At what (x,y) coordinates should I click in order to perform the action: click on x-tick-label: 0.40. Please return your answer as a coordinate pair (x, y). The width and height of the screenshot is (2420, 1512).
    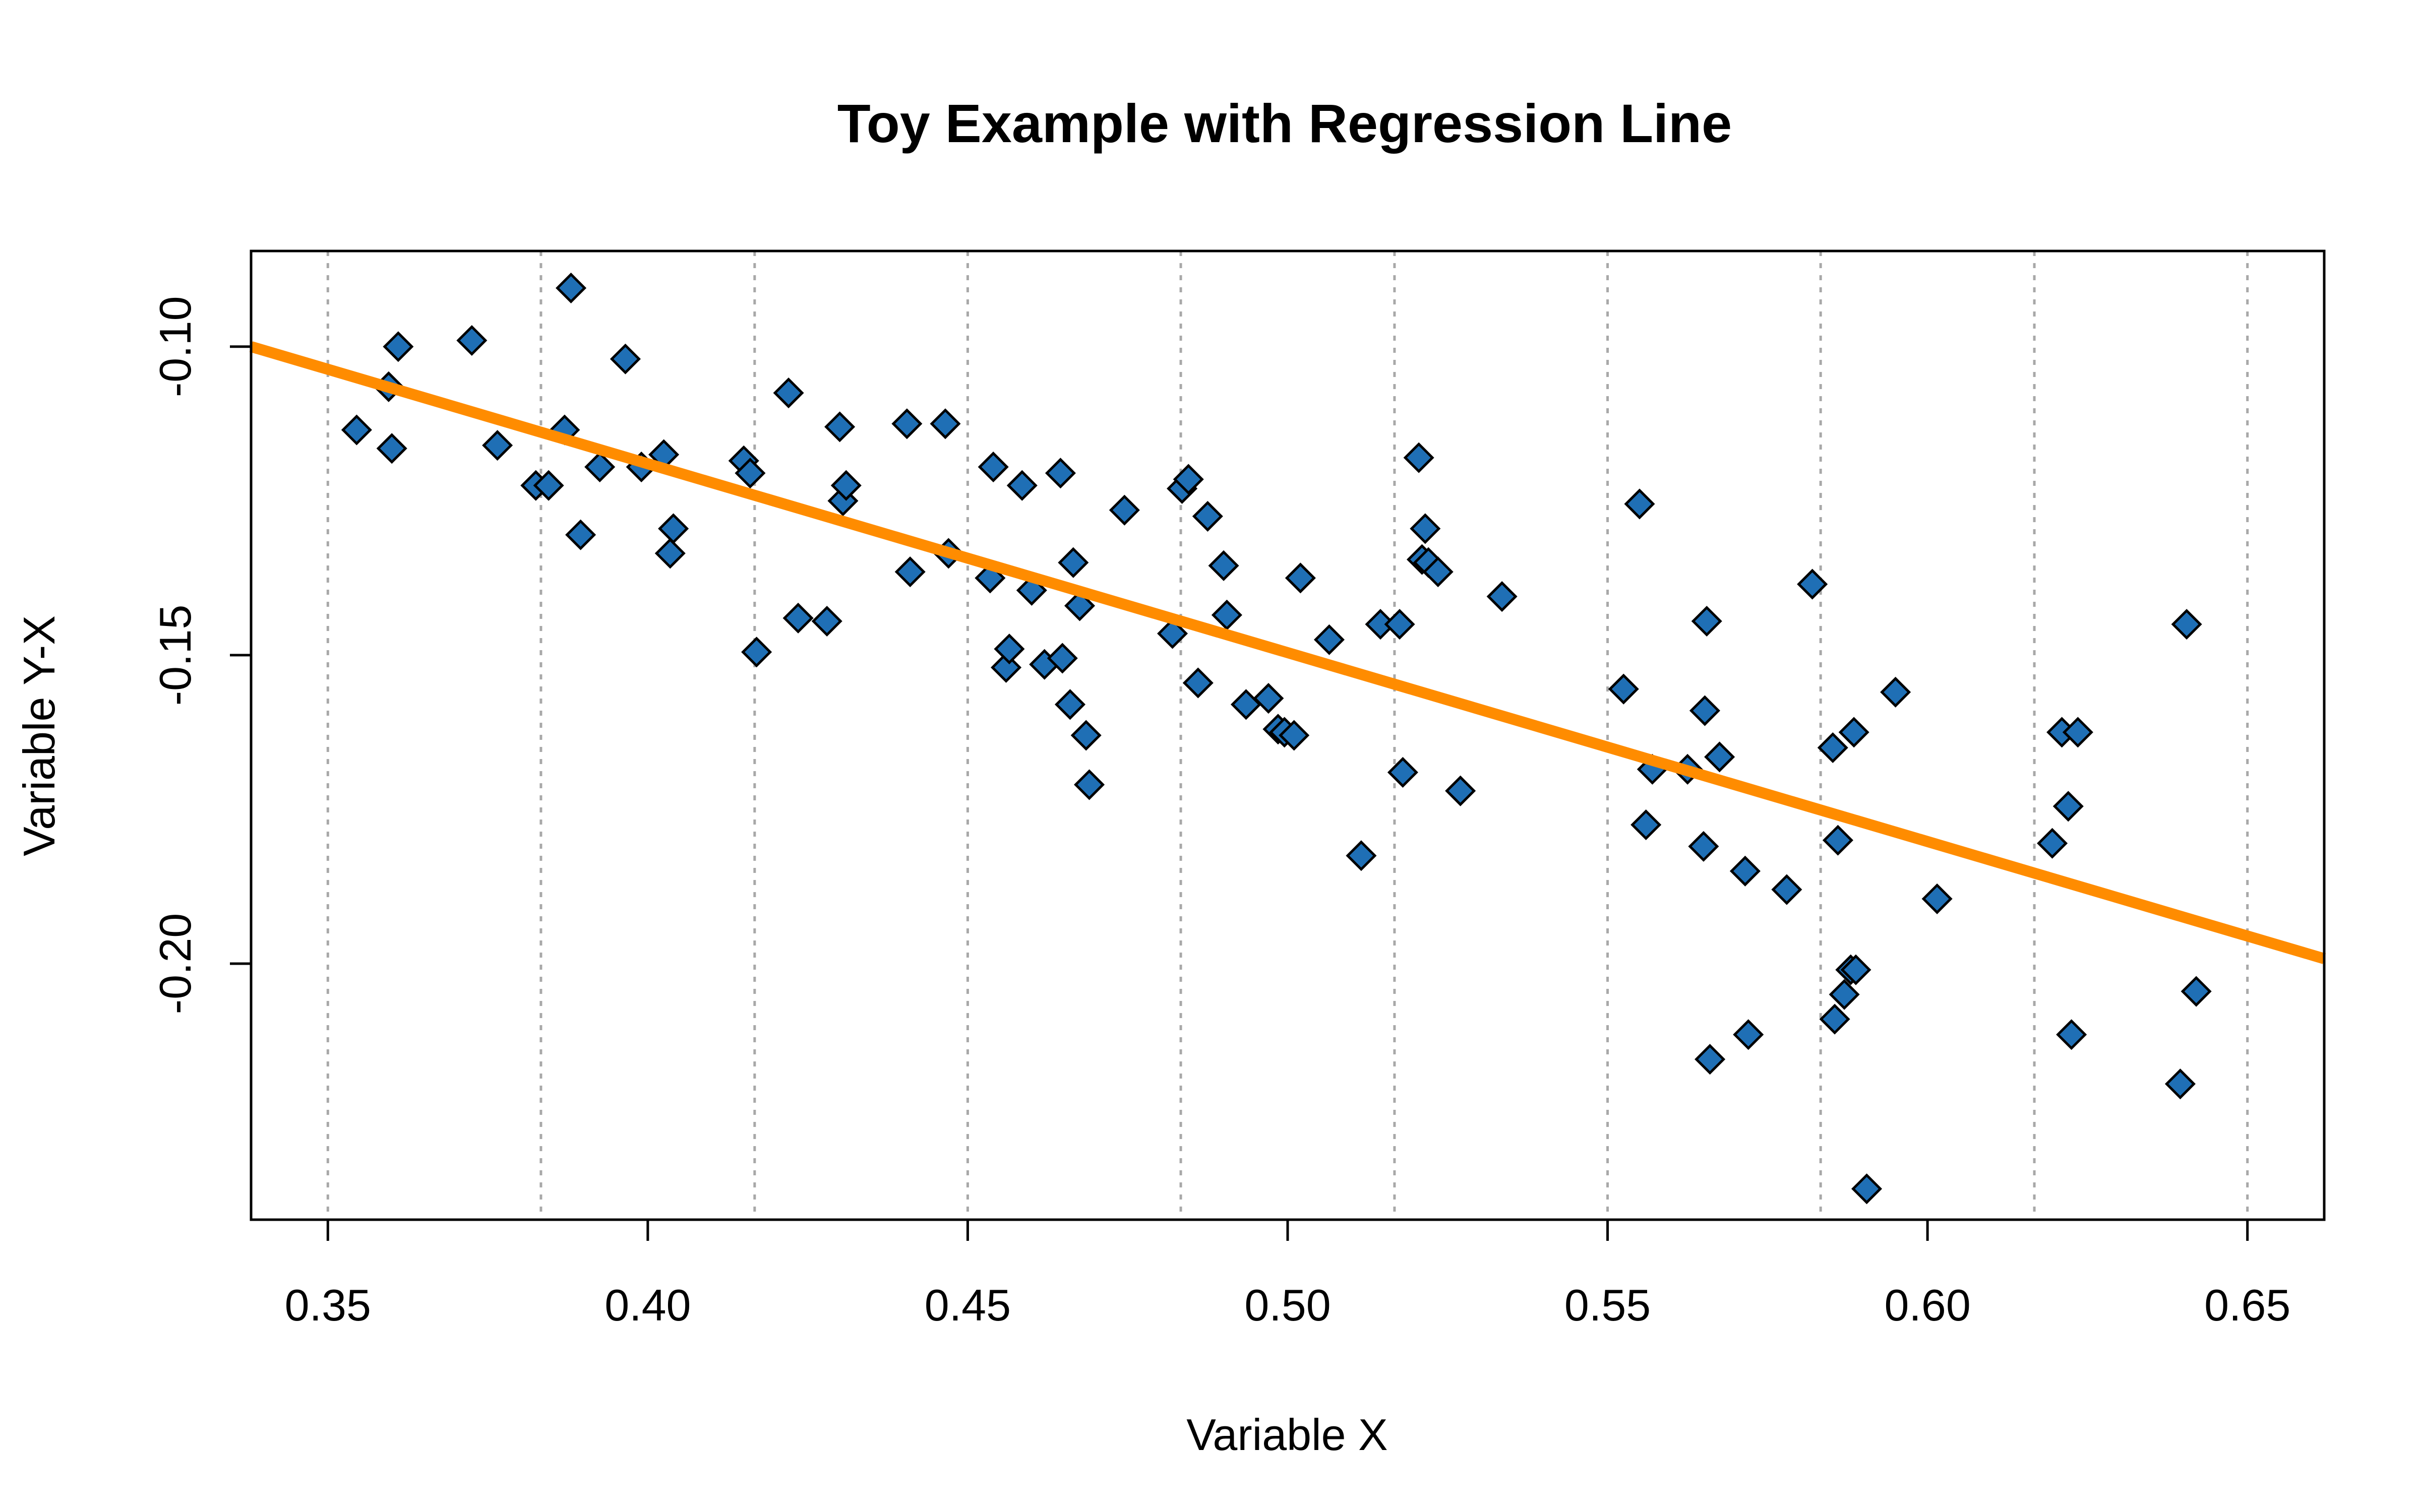
    Looking at the image, I should click on (647, 1305).